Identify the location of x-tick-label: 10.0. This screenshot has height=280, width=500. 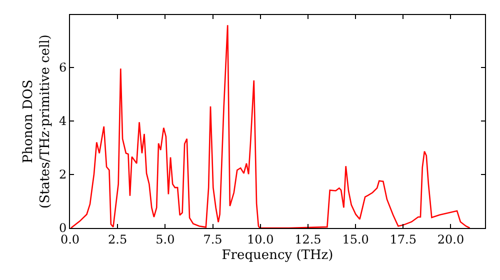
(260, 239).